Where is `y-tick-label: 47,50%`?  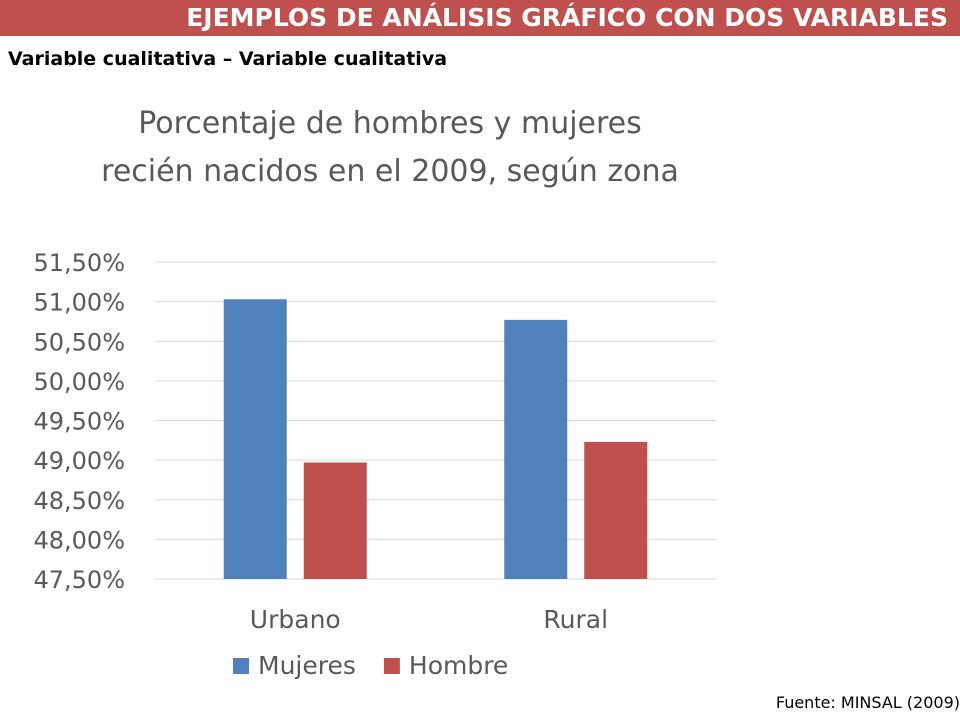
y-tick-label: 47,50% is located at coordinates (79, 580).